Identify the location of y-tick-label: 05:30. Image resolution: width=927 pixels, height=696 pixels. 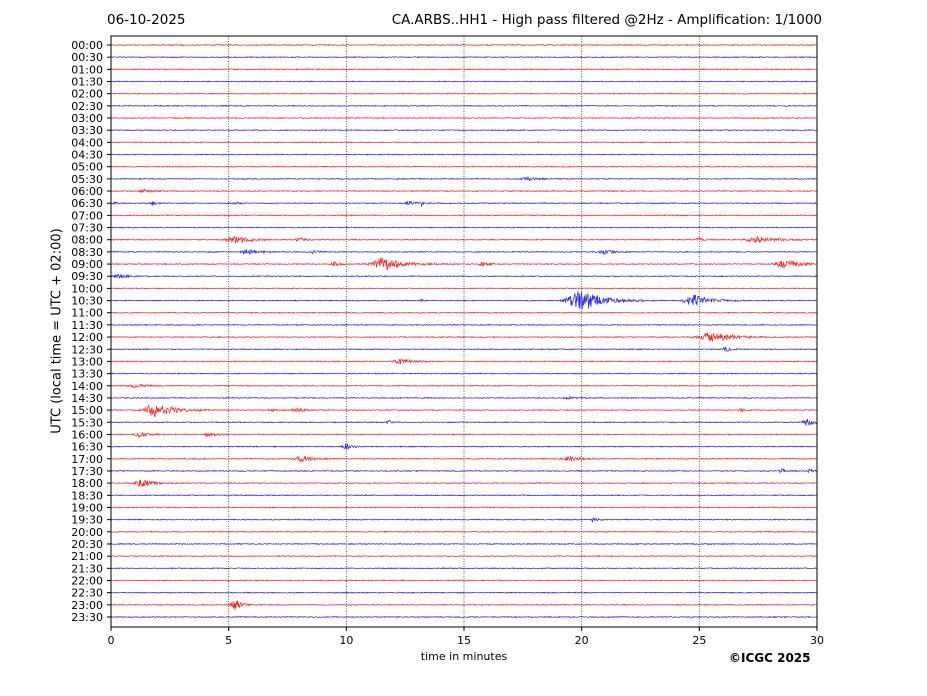
(87, 179).